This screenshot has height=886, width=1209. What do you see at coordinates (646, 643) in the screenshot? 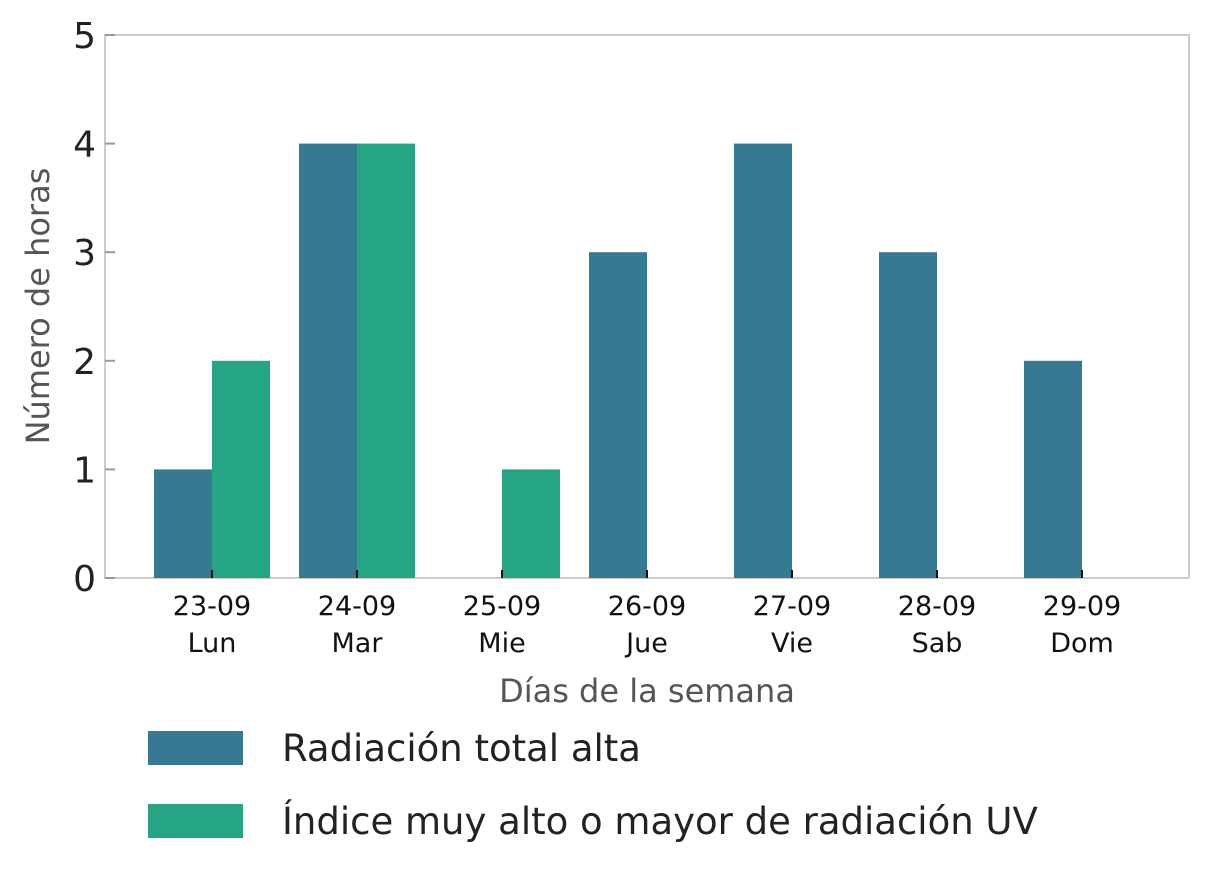
I see `x-tick-label-day: Jue` at bounding box center [646, 643].